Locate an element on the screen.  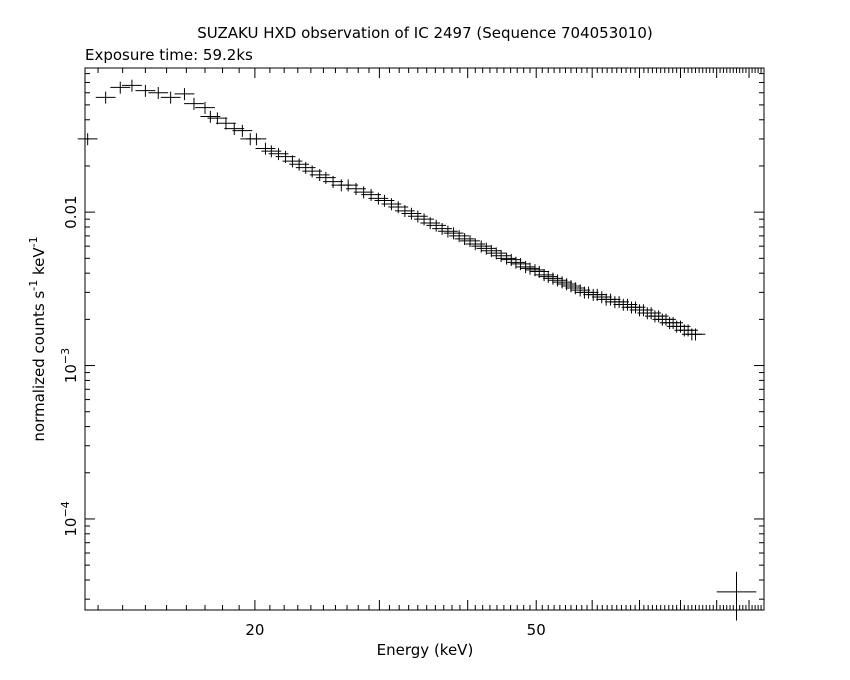
y-tick-label: 0.01 is located at coordinates (71, 211).